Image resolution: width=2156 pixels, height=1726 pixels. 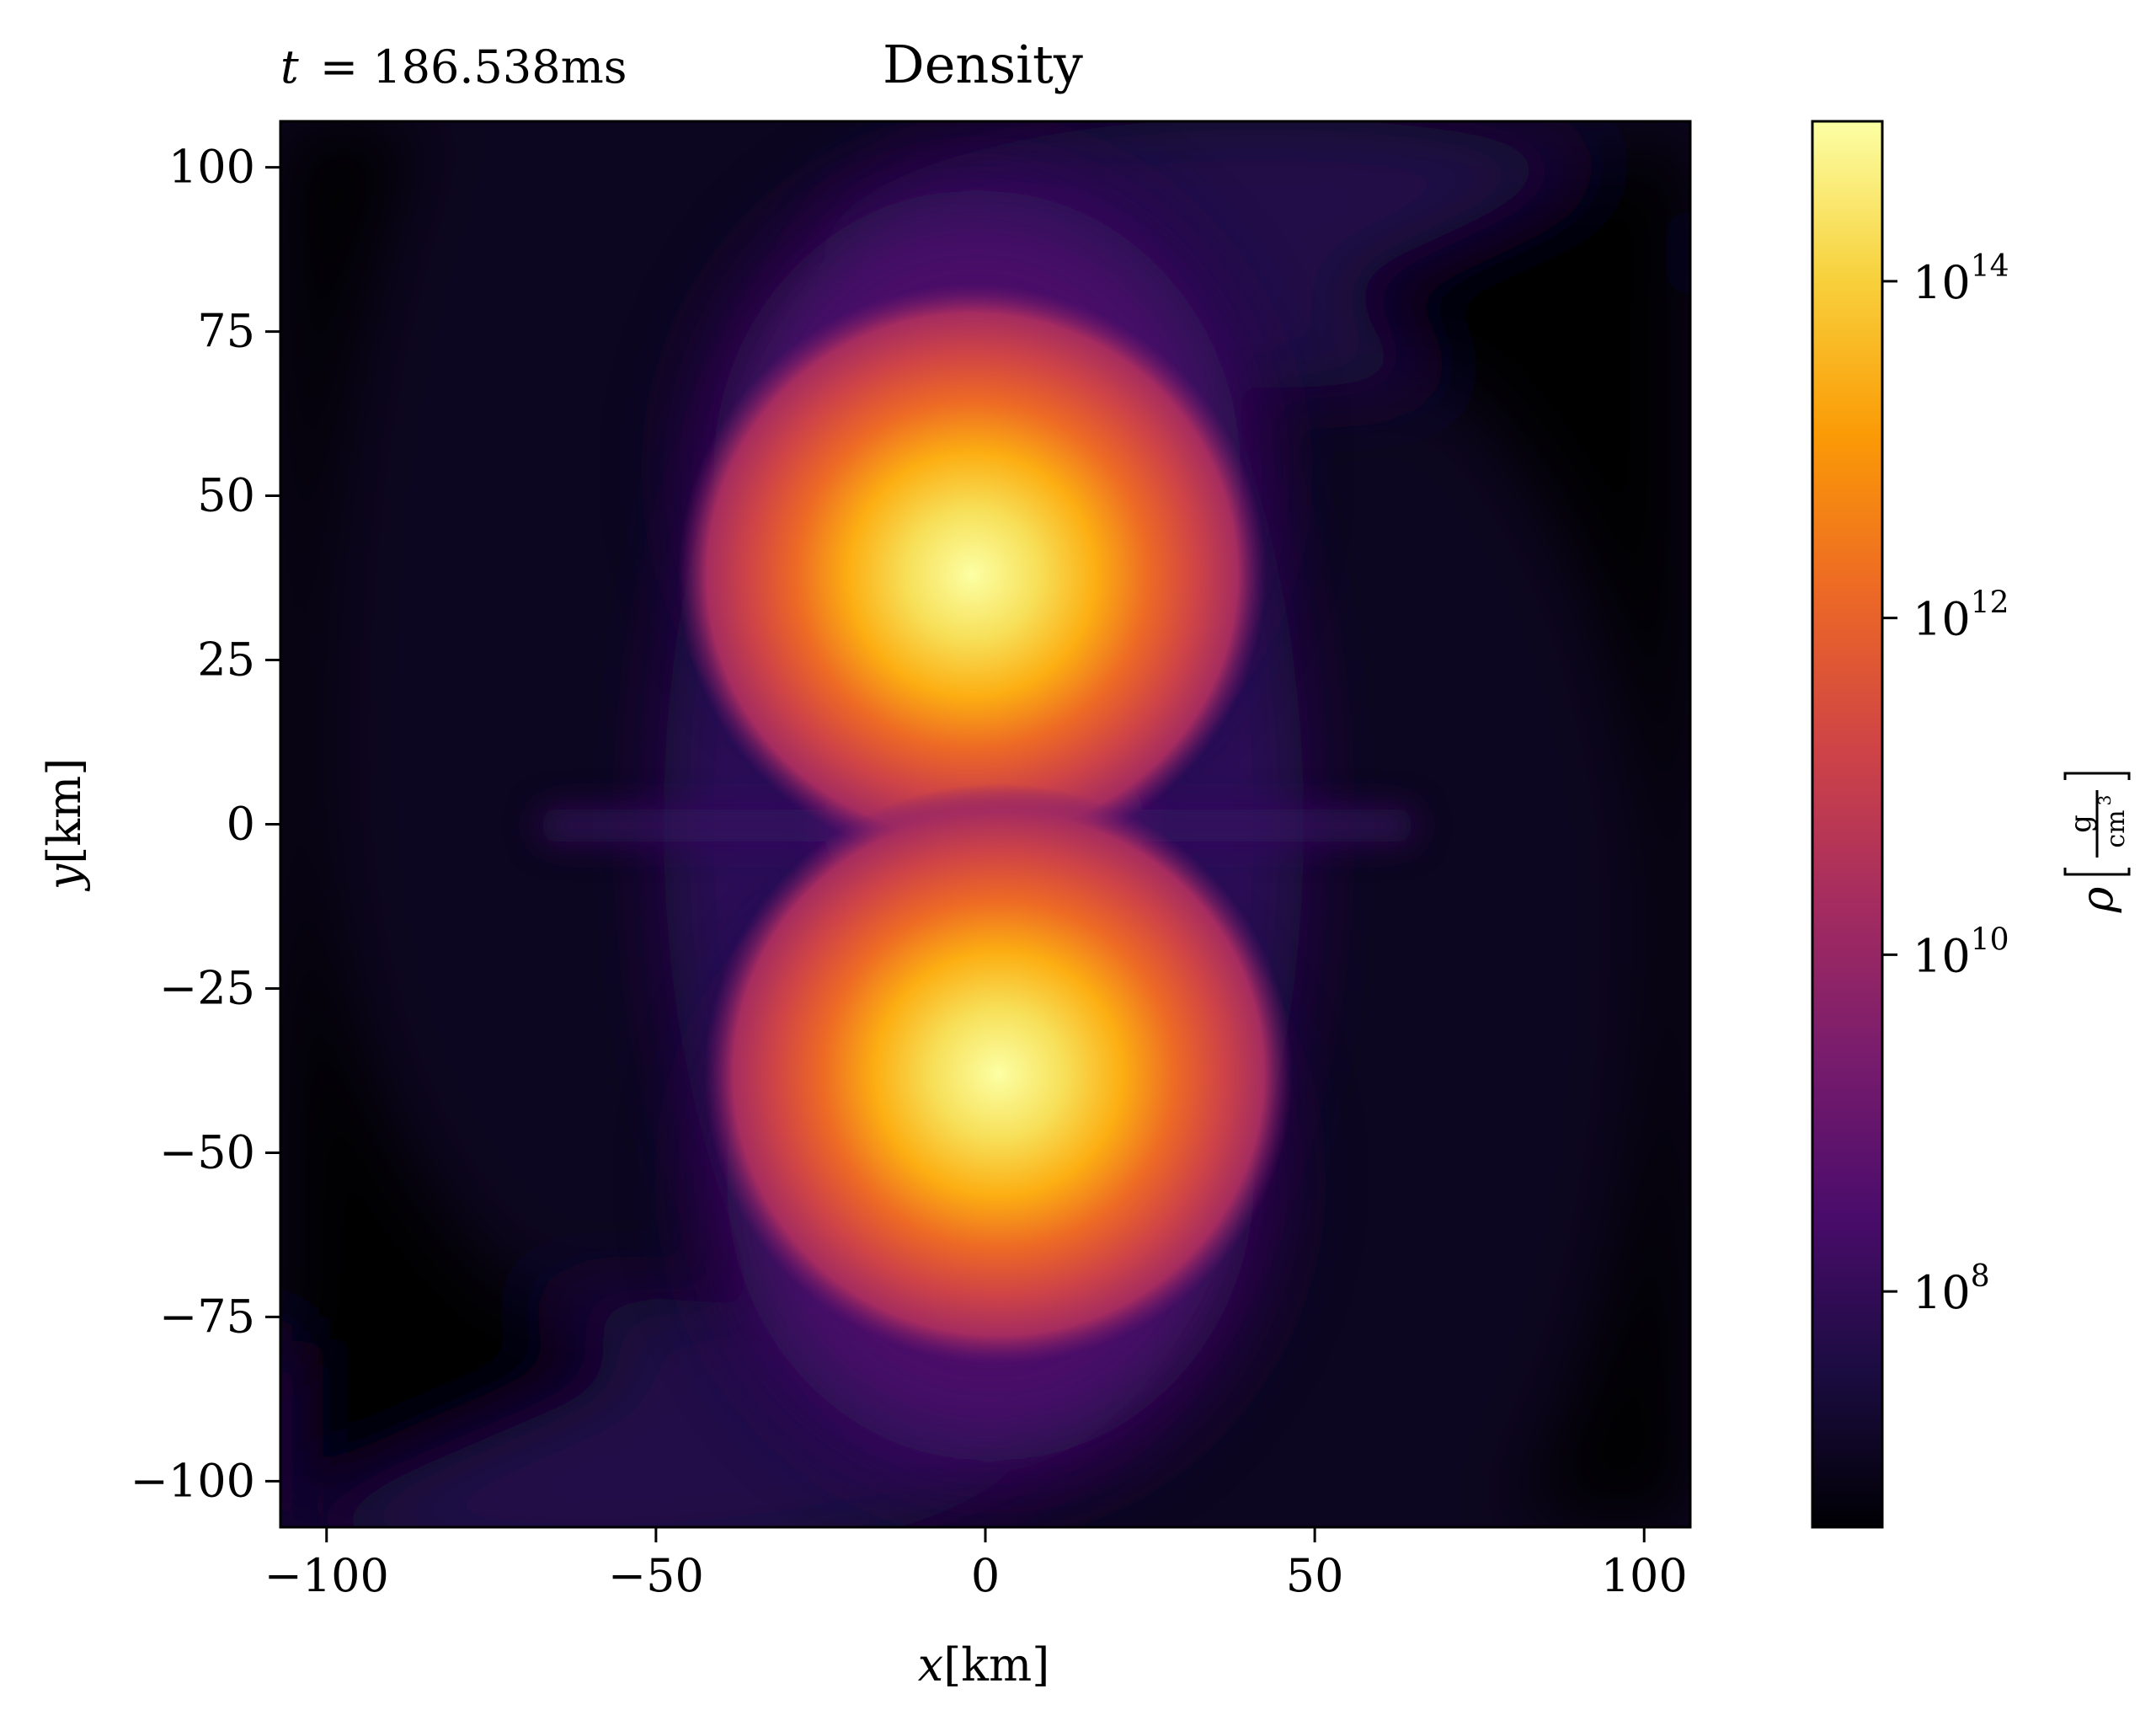 I want to click on colorbar-label: ρ g cm 3, so click(x=2097, y=842).